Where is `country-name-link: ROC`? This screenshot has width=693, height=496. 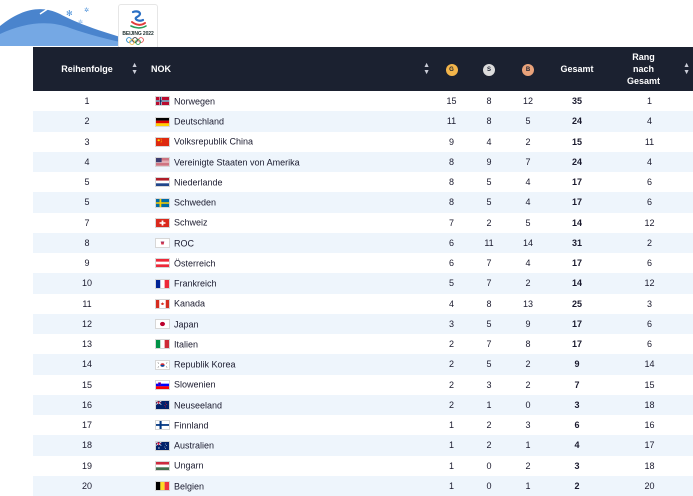
country-name-link: ROC is located at coordinates (184, 243).